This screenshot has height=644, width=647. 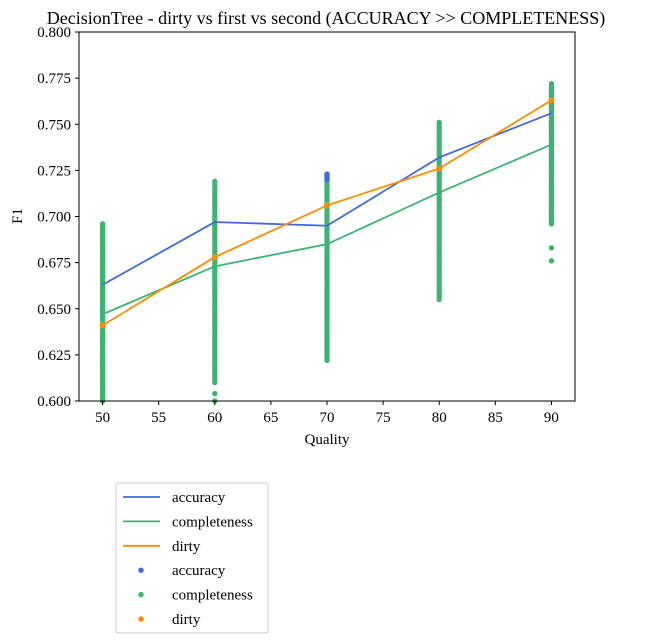 What do you see at coordinates (495, 418) in the screenshot?
I see `x-tick-label: 85` at bounding box center [495, 418].